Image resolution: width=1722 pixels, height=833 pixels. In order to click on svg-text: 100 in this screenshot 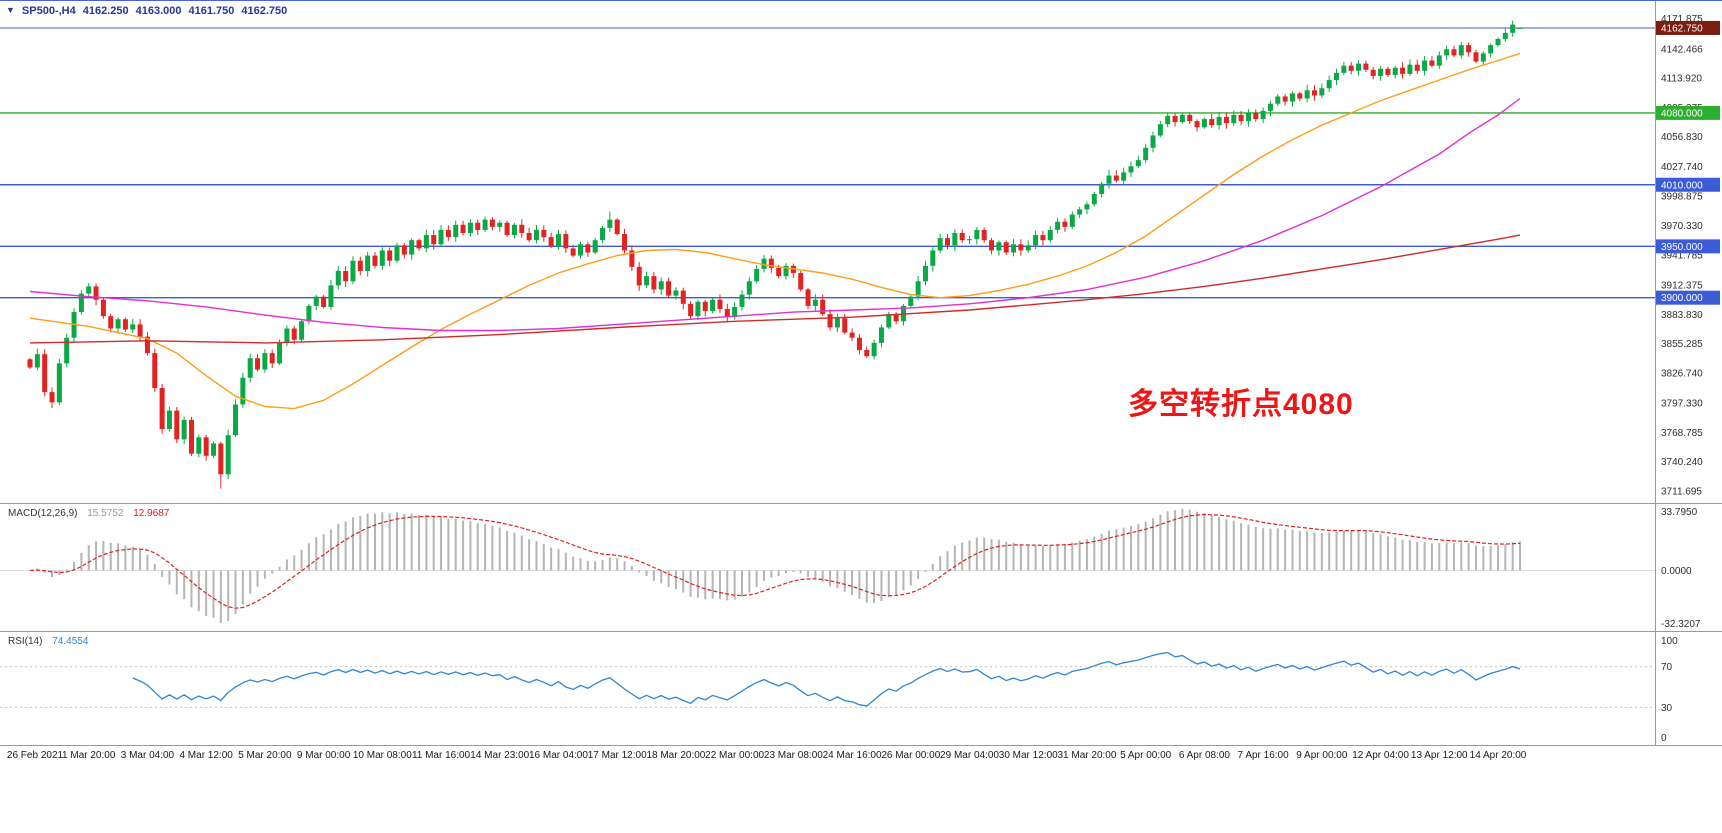, I will do `click(1669, 641)`.